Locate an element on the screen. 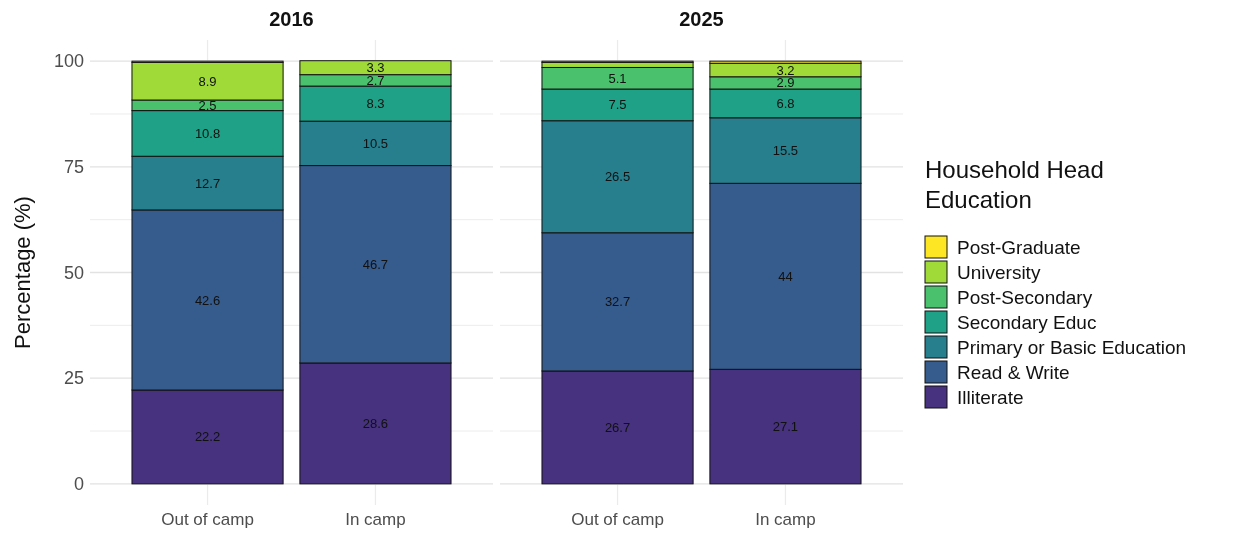 This screenshot has height=541, width=1250. y-tick-label: 75 is located at coordinates (73, 167).